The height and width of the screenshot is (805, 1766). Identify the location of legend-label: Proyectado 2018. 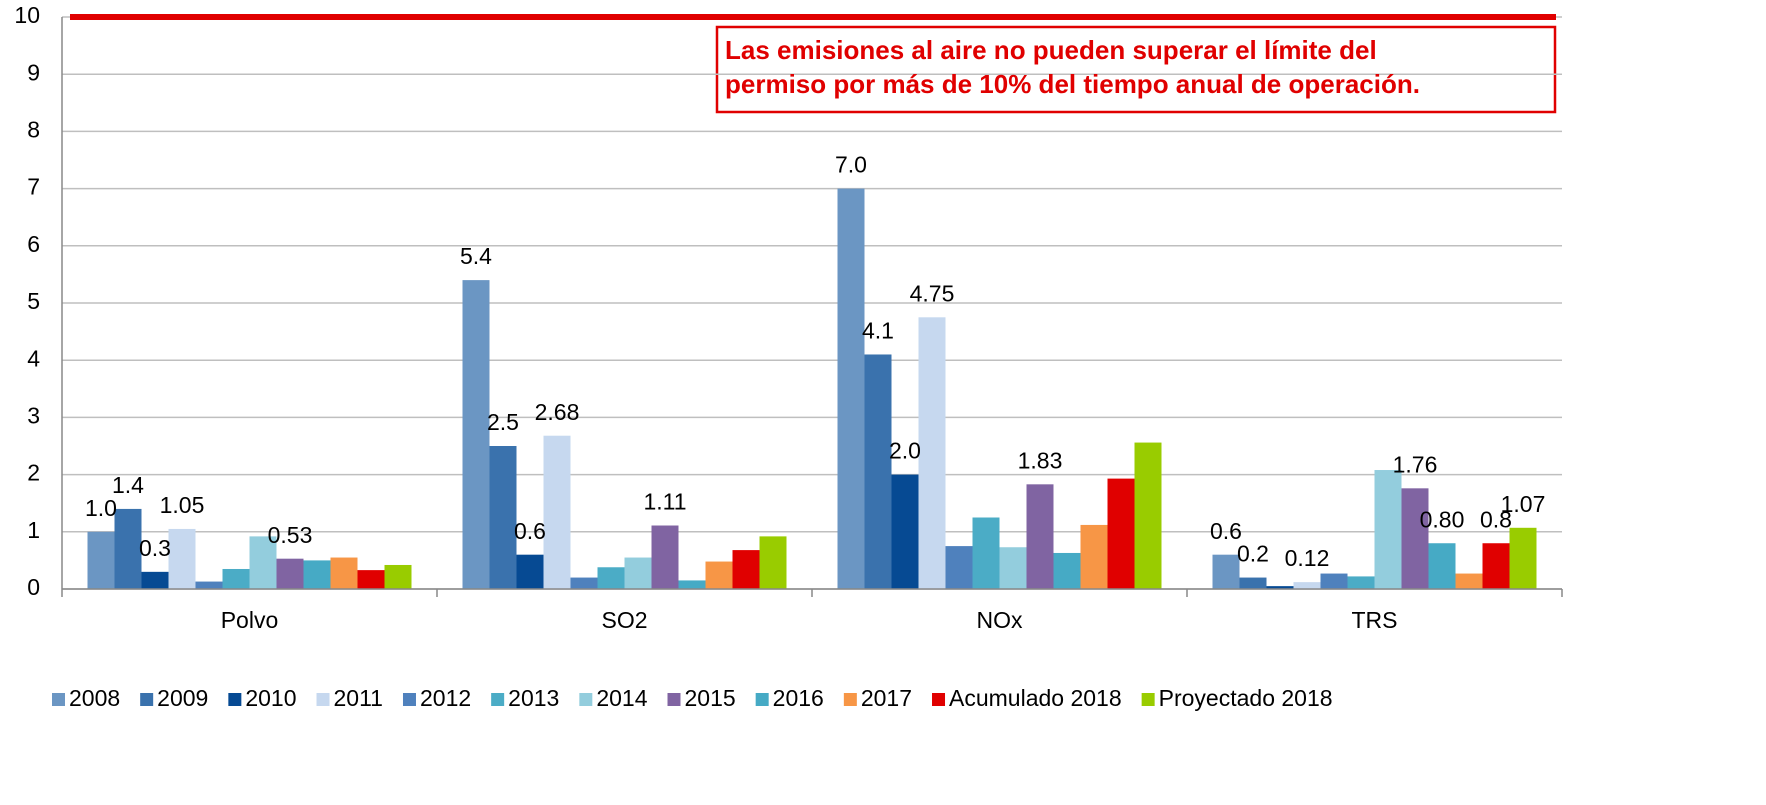
(1246, 698).